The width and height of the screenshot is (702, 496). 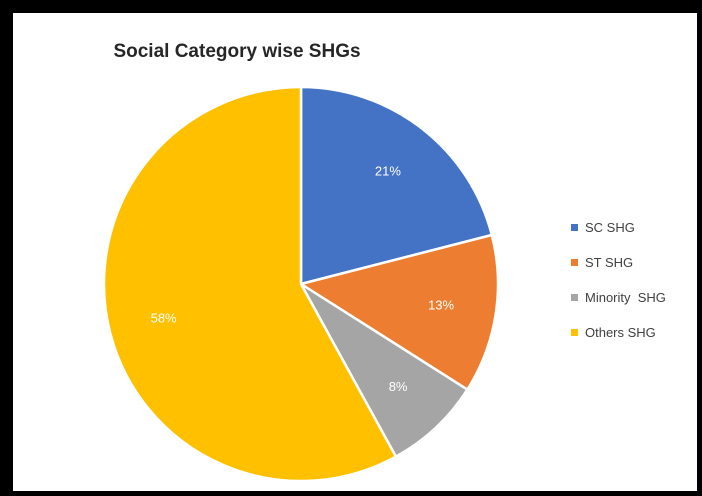 I want to click on legend-label: Others SHG, so click(x=620, y=332).